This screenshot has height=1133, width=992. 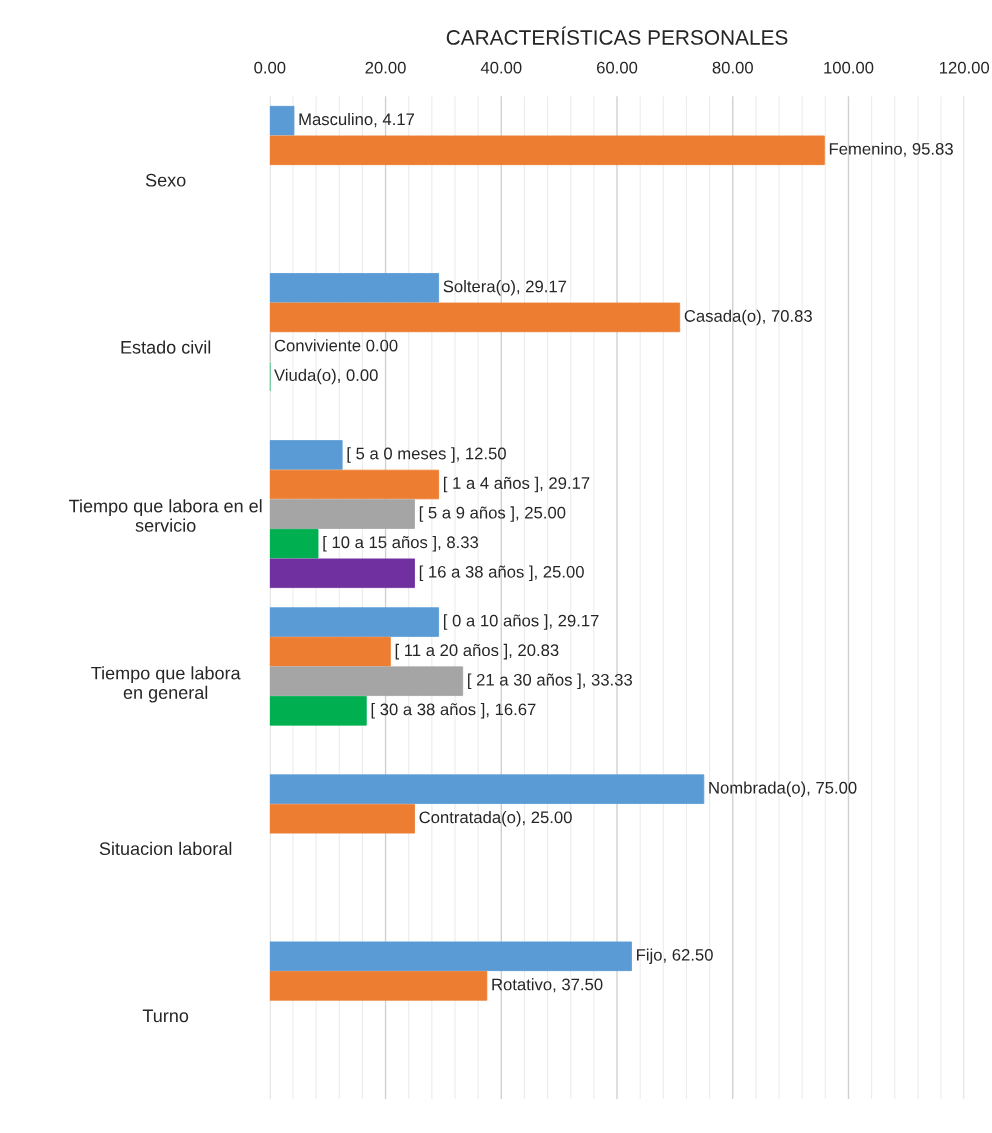 What do you see at coordinates (426, 455) in the screenshot?
I see `data-label: [ 5 a 0 meses ], 12.50` at bounding box center [426, 455].